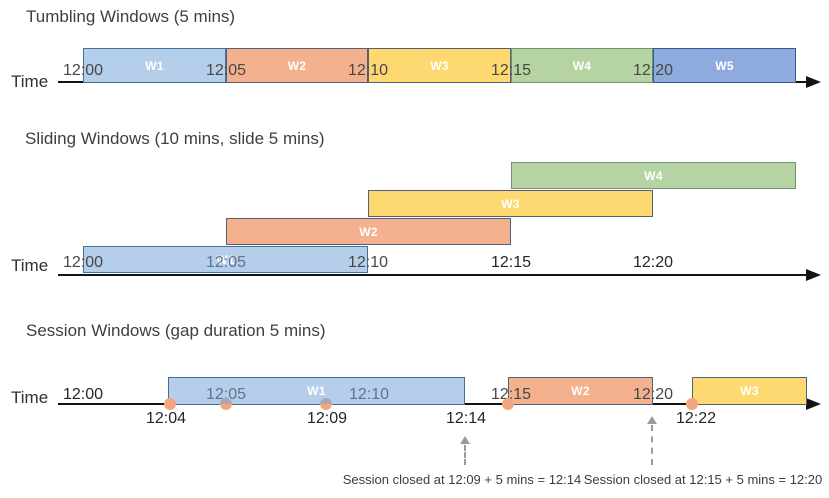  Describe the element at coordinates (30, 81) in the screenshot. I see `tumbling-time-axis-label: Time` at that location.